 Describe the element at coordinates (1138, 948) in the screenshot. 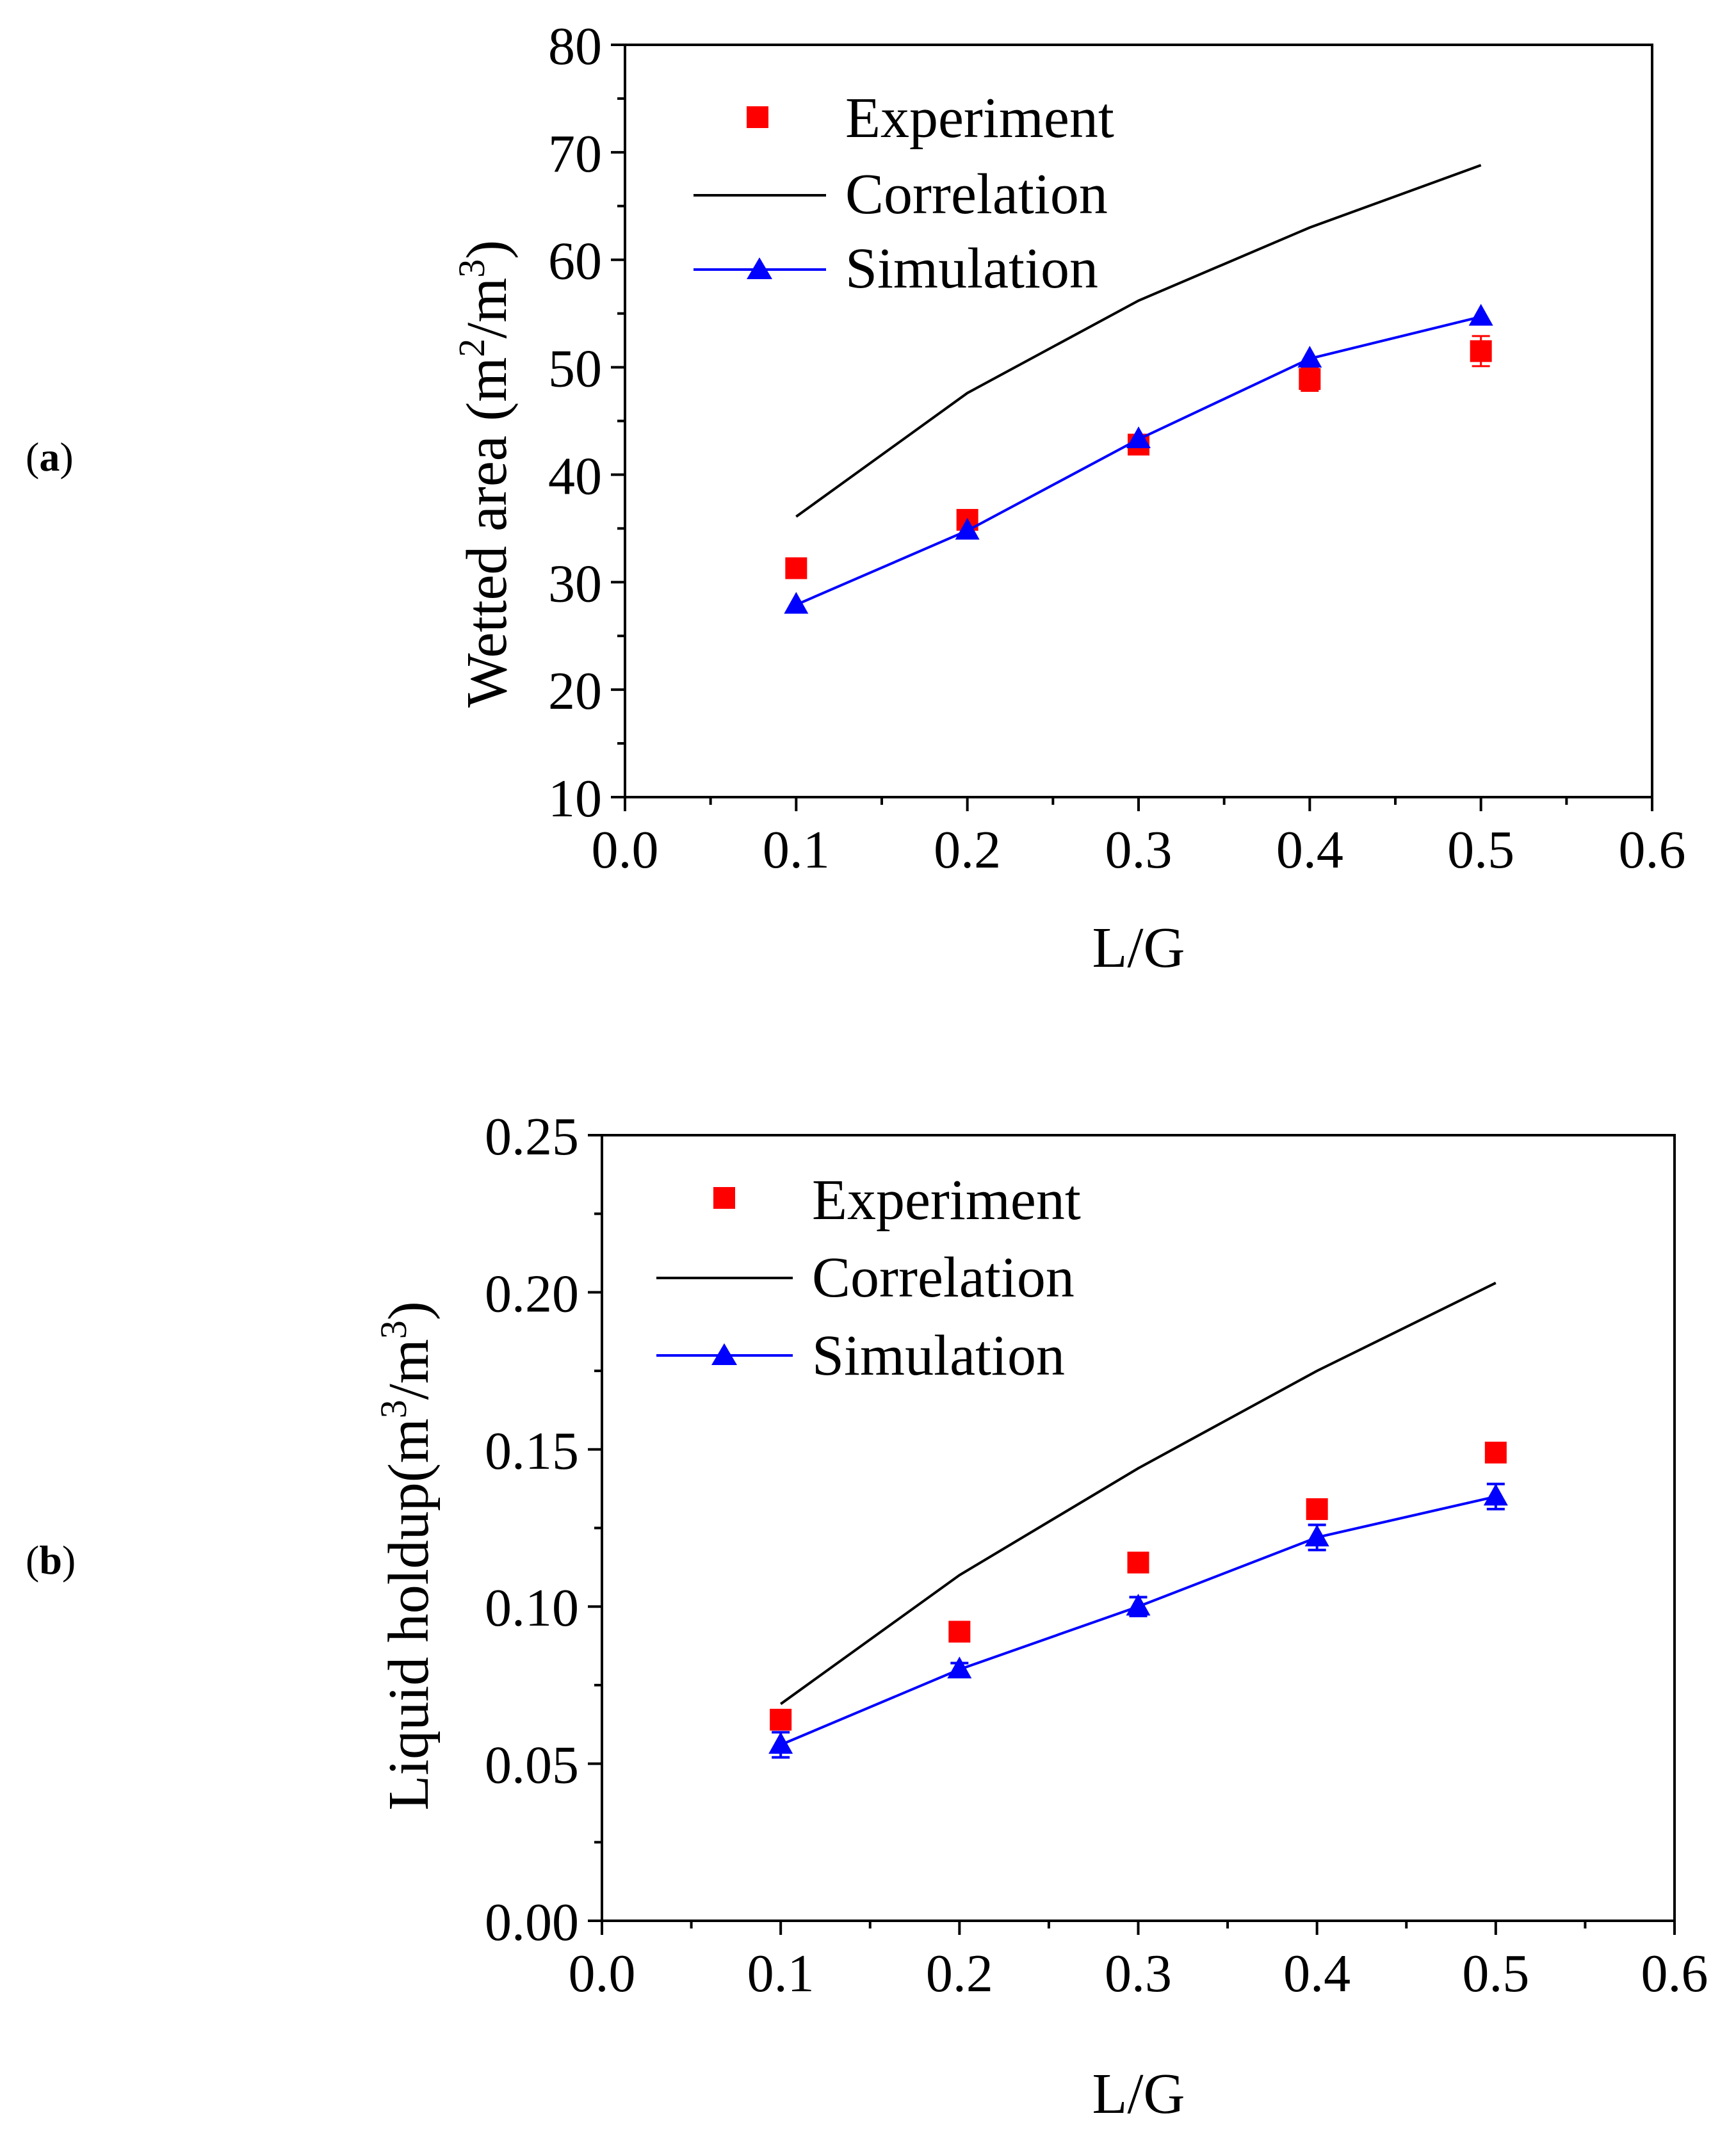

I see `panel-a-x-axis-title: L/G` at that location.